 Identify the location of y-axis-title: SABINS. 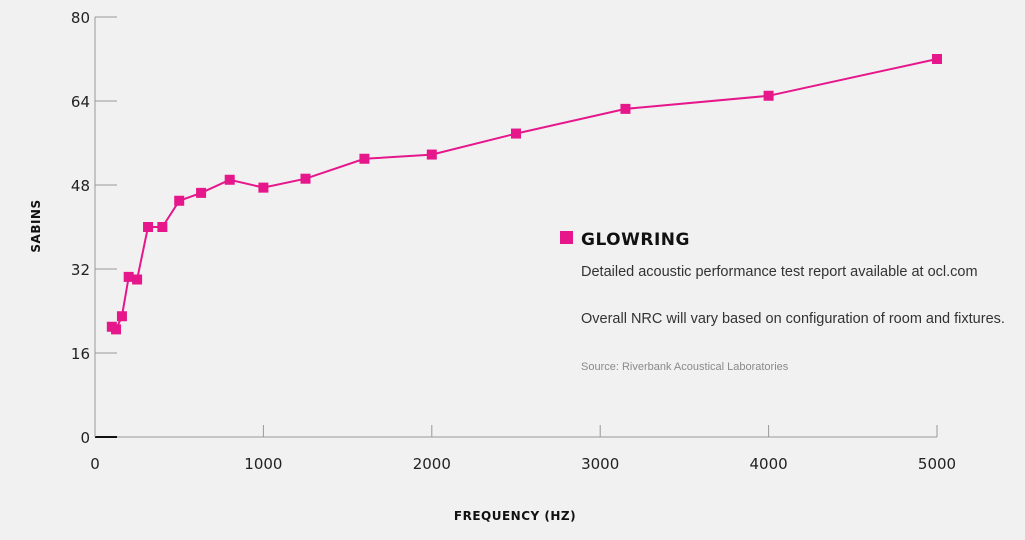
(36, 225).